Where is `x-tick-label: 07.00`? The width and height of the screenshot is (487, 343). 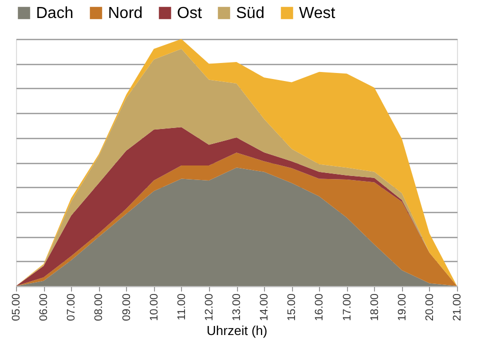 x-tick-label: 07.00 is located at coordinates (72, 308).